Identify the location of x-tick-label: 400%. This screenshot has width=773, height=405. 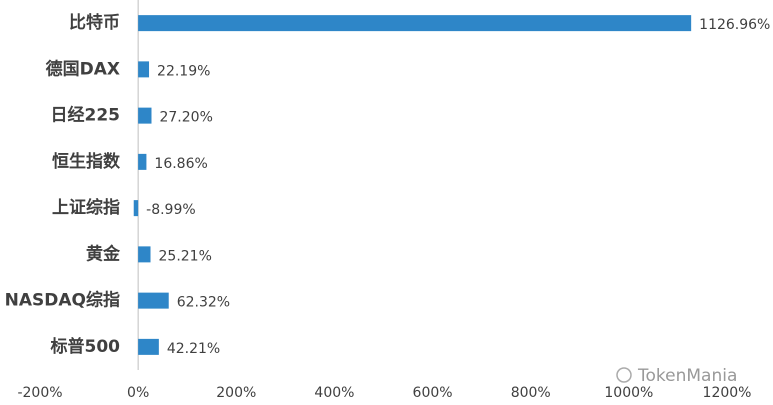
(334, 393).